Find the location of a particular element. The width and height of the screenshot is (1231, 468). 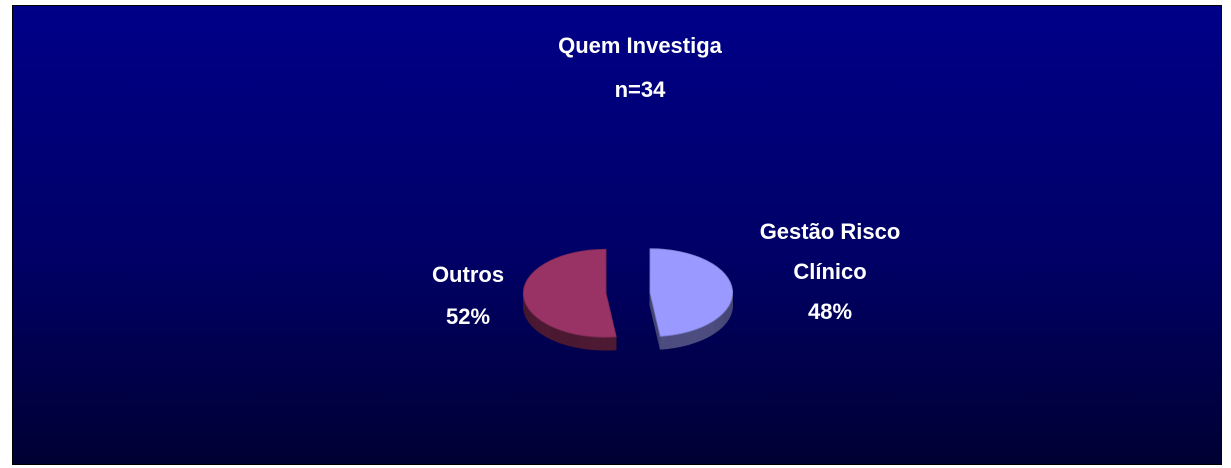

chart-title: Quem Investiga is located at coordinates (640, 45).